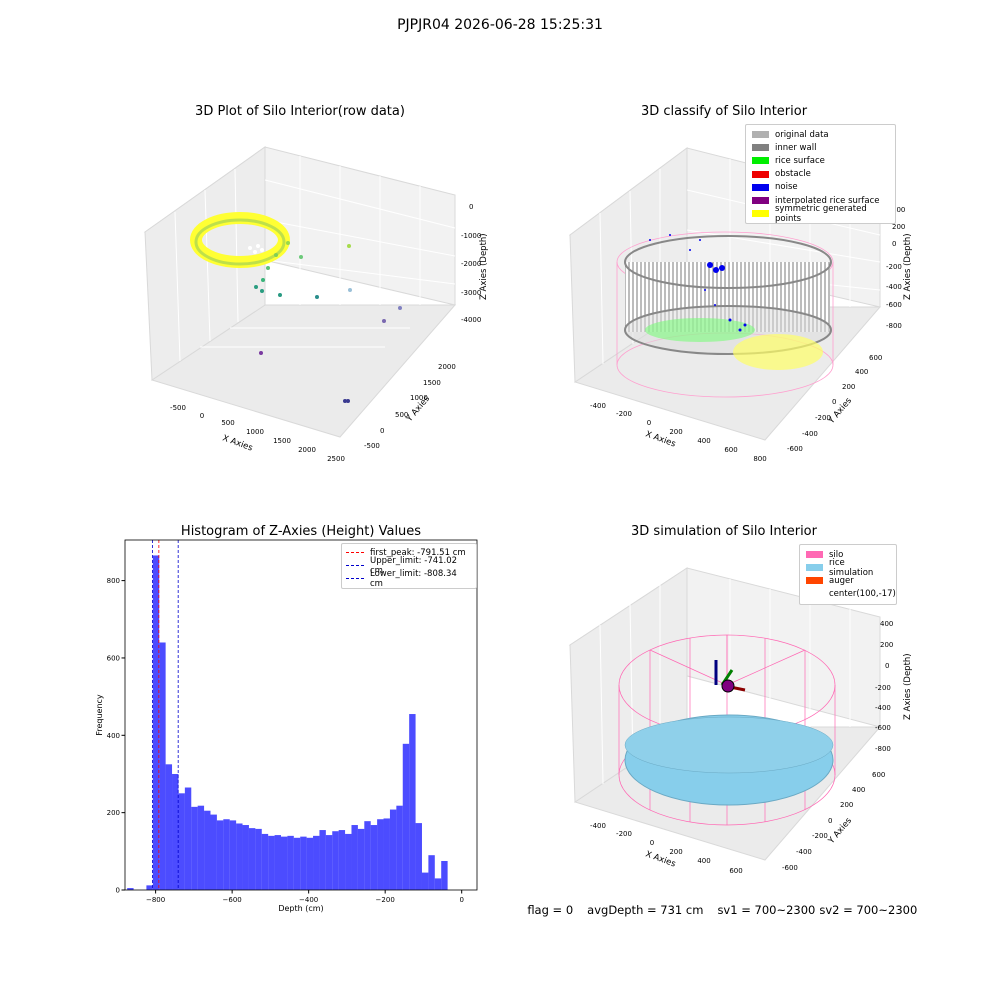 The image size is (1000, 1000). What do you see at coordinates (820, 200) in the screenshot?
I see `legend-item: interpolated rice surface` at bounding box center [820, 200].